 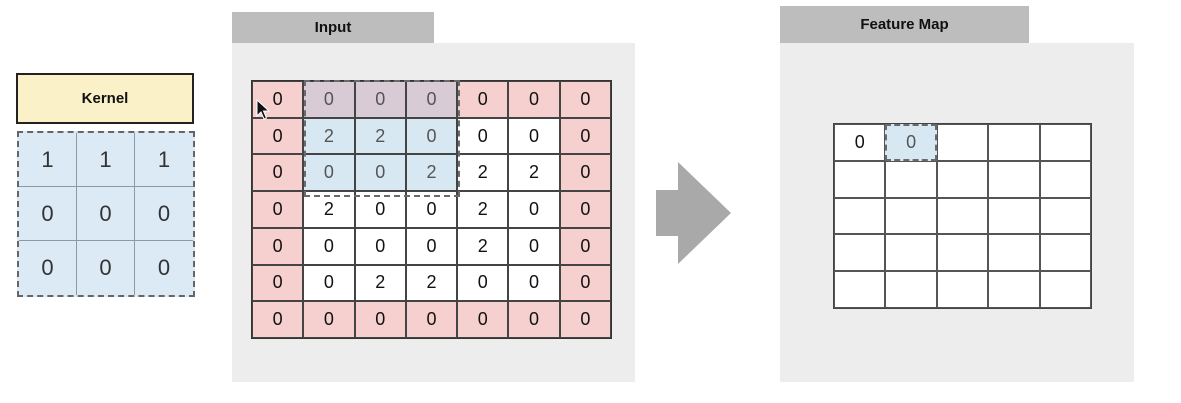 I want to click on arrow-right-icon, so click(x=693, y=213).